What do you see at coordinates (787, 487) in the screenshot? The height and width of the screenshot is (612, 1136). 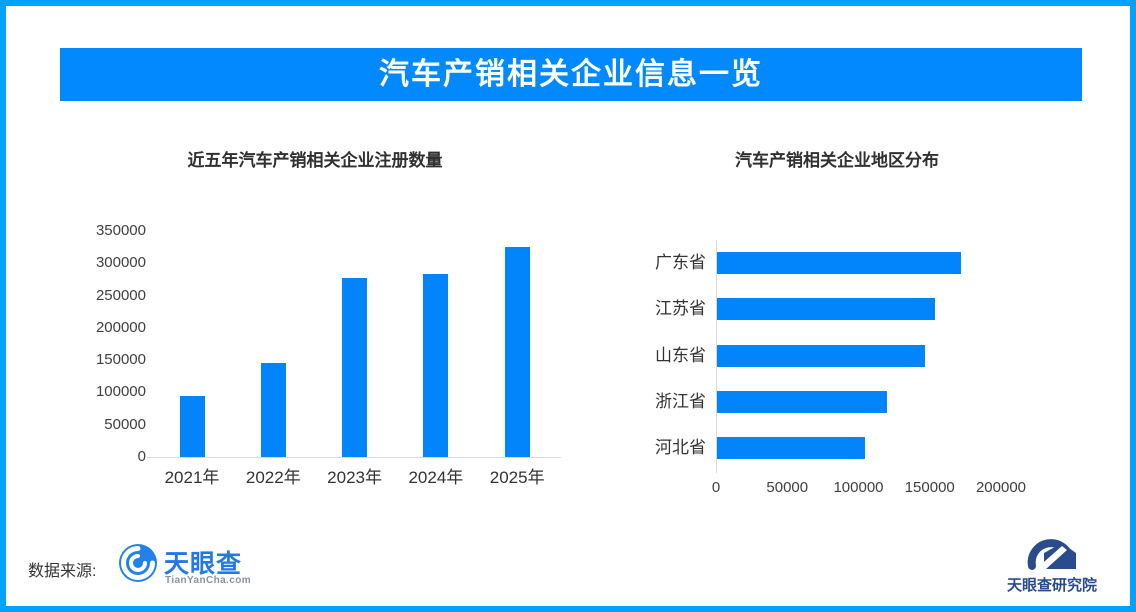 I see `x-axis-tick-label: 50000` at bounding box center [787, 487].